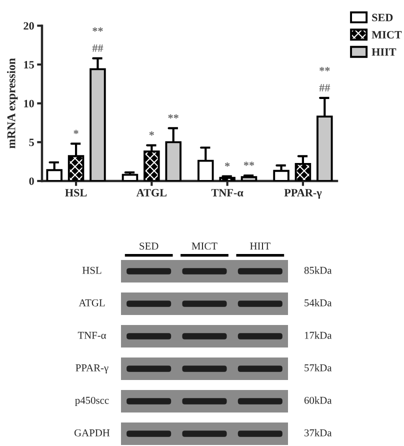 The height and width of the screenshot is (446, 404). What do you see at coordinates (92, 270) in the screenshot?
I see `text: HSL` at bounding box center [92, 270].